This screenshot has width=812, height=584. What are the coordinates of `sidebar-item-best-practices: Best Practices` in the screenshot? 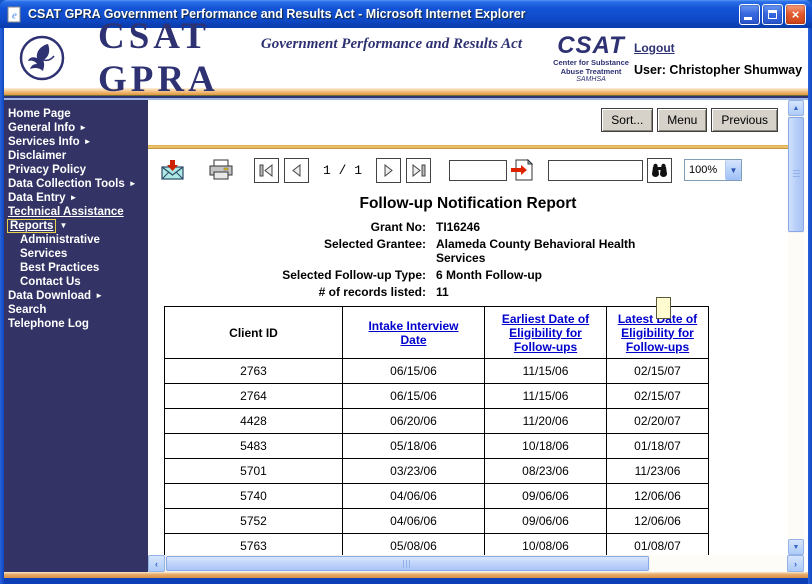 It's located at (78, 268).